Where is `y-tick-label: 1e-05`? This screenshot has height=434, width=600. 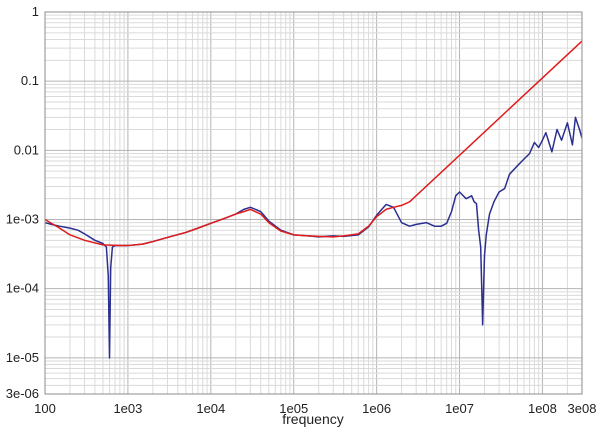 y-tick-label: 1e-05 is located at coordinates (22, 357).